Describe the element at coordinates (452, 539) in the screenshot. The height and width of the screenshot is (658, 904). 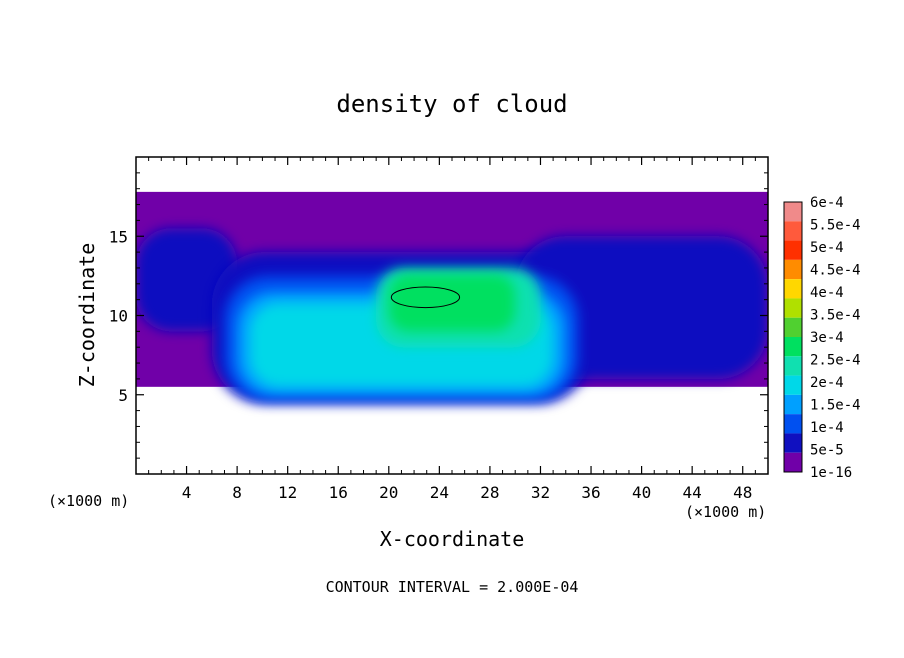
I see `x-axis-label: X-coordinate` at that location.